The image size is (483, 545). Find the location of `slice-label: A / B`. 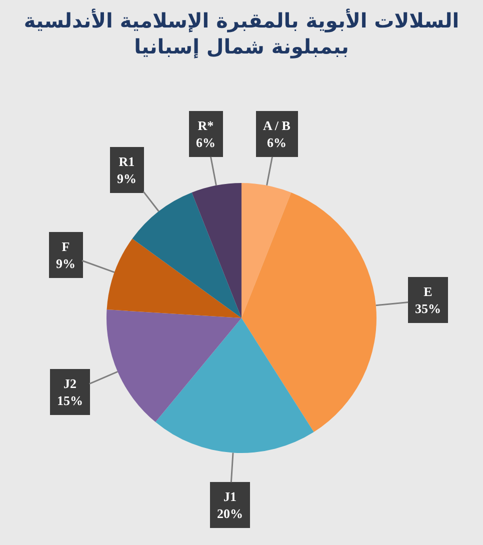

slice-label: A / B is located at coordinates (277, 125).